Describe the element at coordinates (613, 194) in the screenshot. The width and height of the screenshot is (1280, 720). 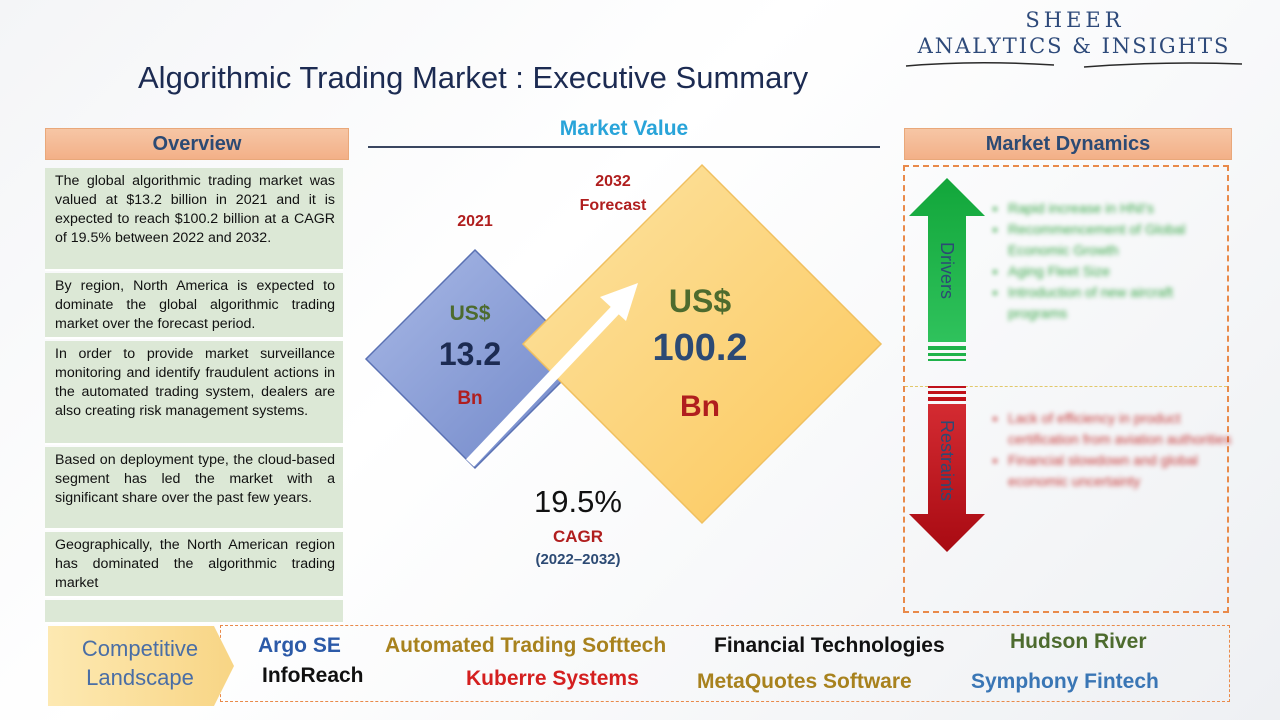
I see `forecast-year-label: 2032 Forecast` at that location.